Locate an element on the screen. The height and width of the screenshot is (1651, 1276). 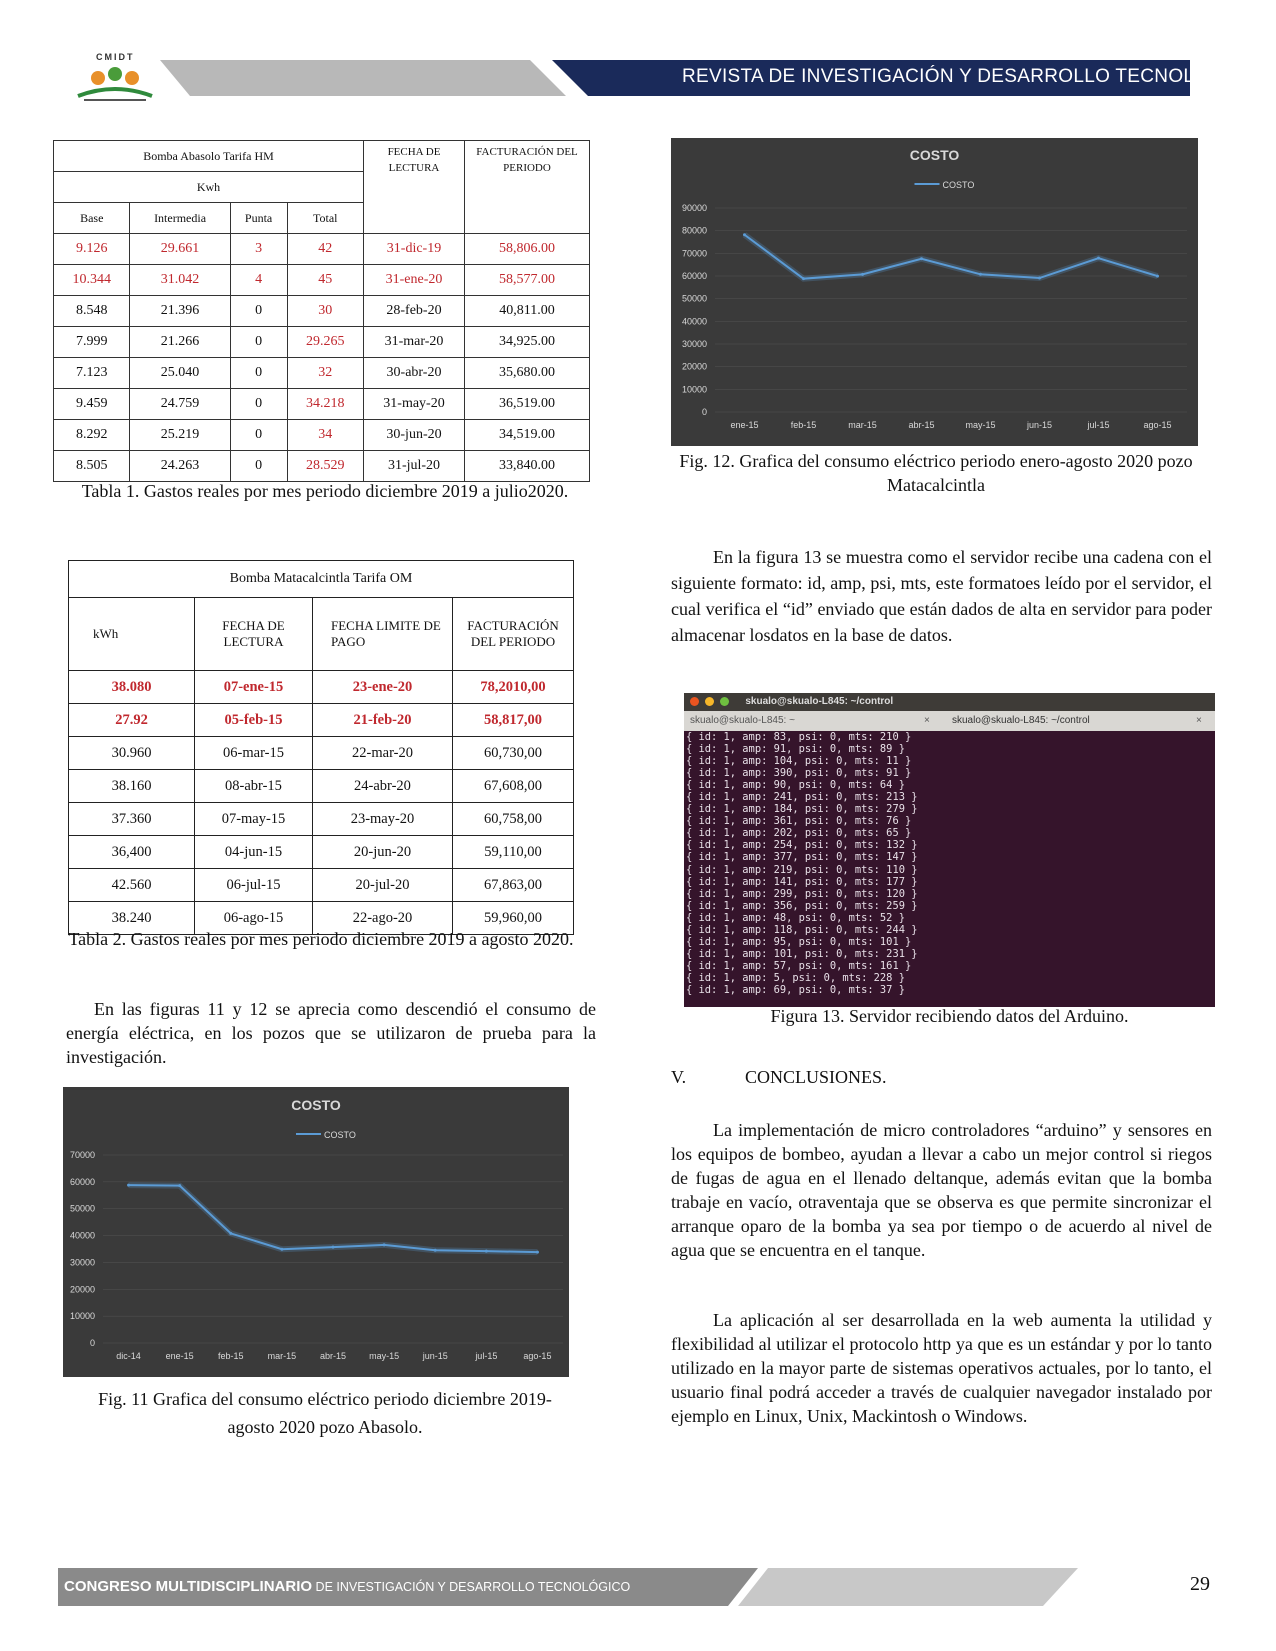
terminal-tab-control: skualo@skualo-L845: ~/control is located at coordinates (1021, 720).